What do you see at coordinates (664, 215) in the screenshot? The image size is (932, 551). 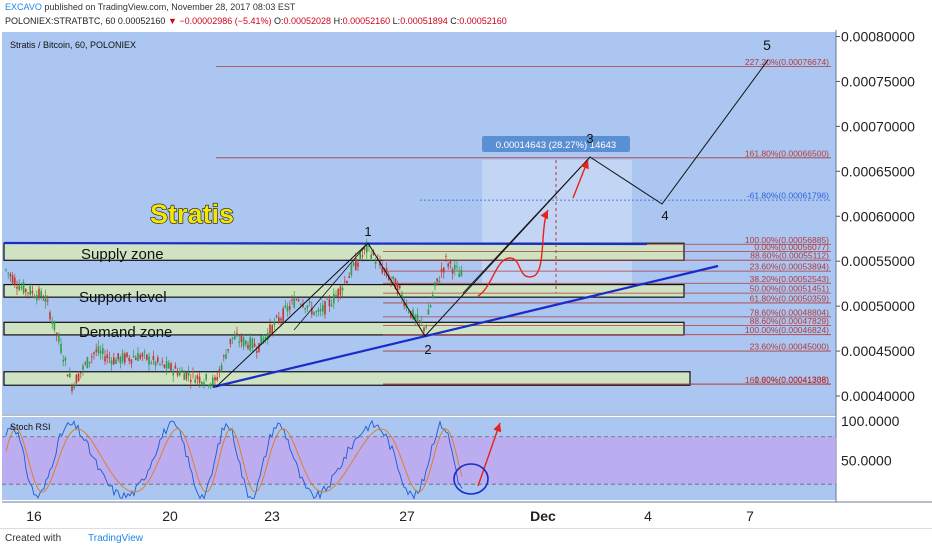 I see `wave-label-4: 4` at bounding box center [664, 215].